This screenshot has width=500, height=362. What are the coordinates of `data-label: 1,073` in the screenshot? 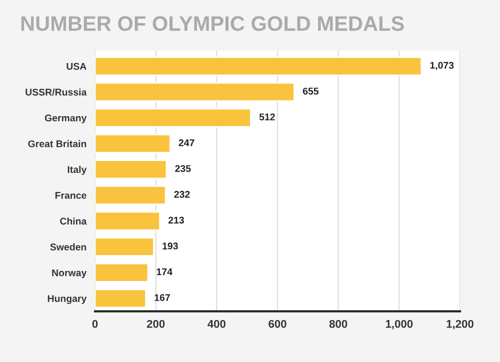 It's located at (442, 66).